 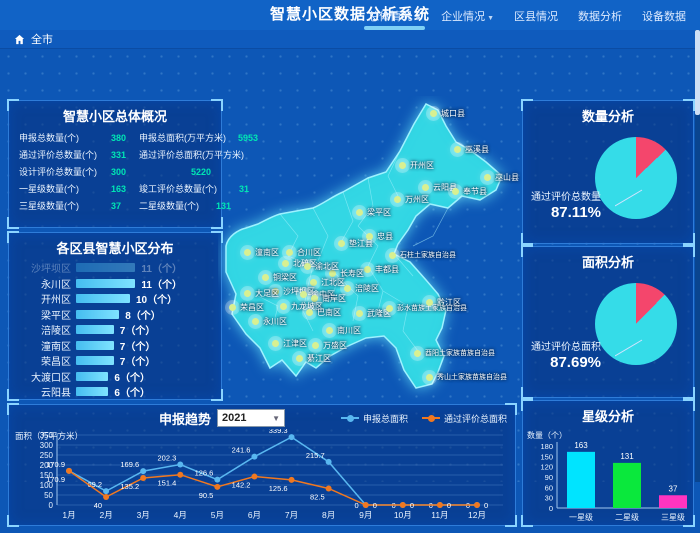 I want to click on svg-text: 125.6, so click(x=278, y=488).